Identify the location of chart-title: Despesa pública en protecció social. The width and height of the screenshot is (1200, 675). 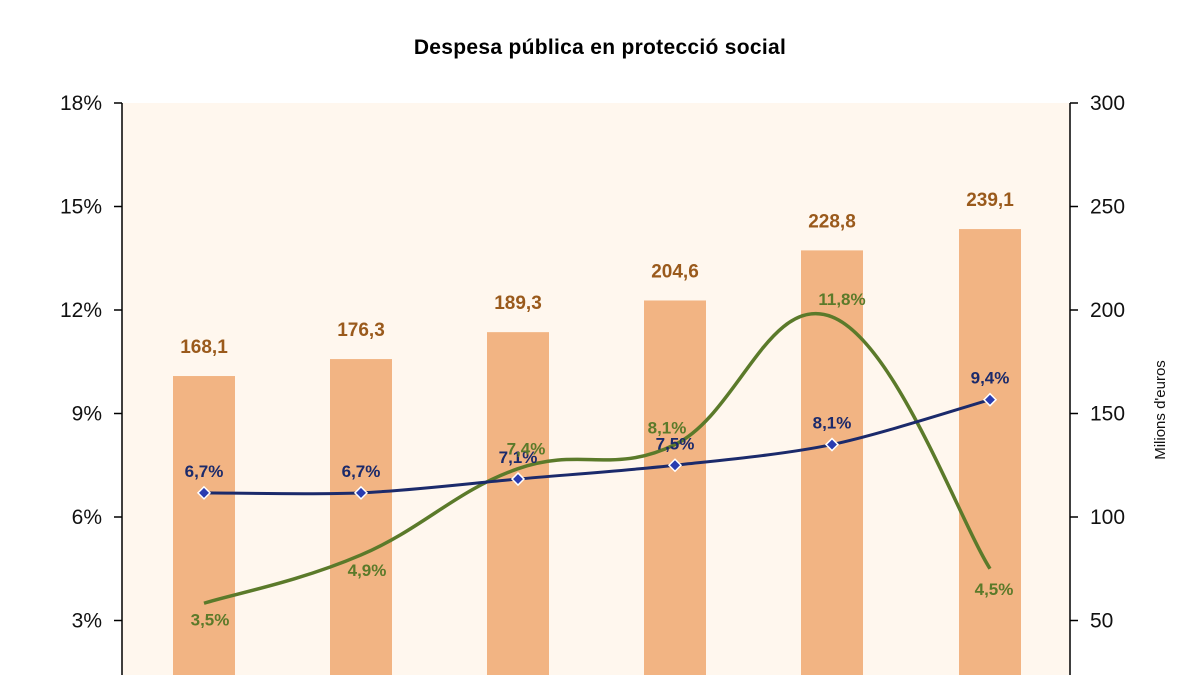
(600, 47).